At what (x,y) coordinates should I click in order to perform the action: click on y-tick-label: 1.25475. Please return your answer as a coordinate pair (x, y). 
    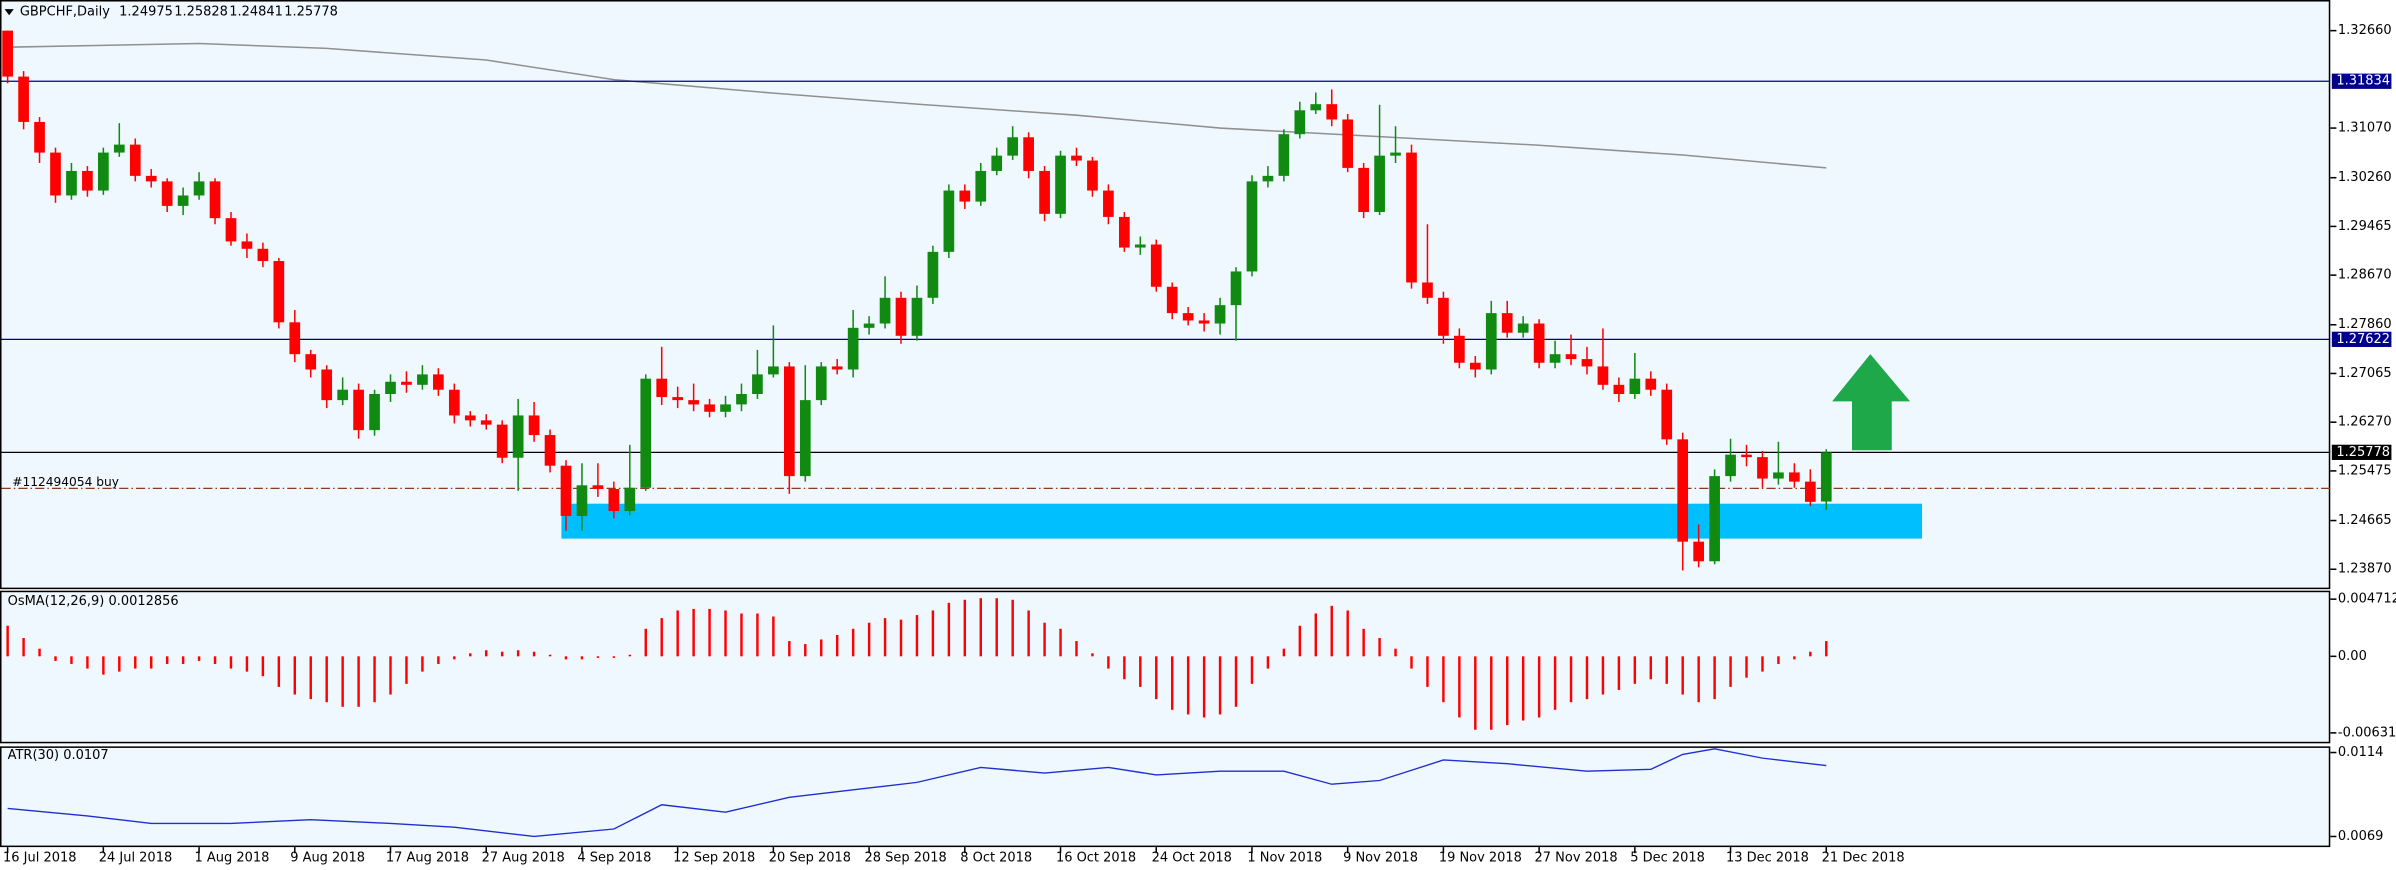
    Looking at the image, I should click on (2365, 470).